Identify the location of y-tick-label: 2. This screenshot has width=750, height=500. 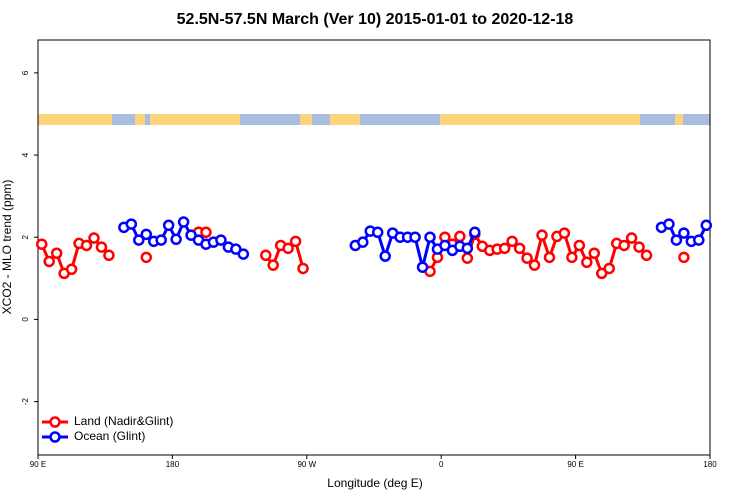
(25, 236).